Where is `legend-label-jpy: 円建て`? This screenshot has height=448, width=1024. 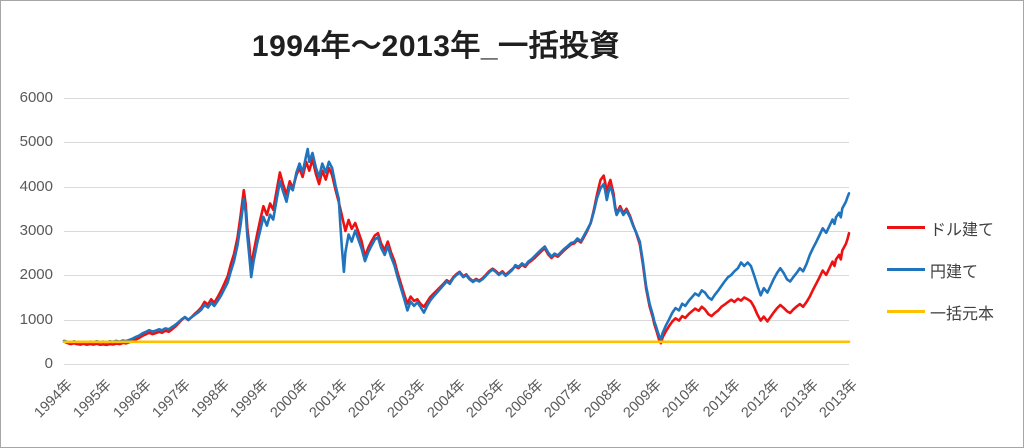 legend-label-jpy: 円建て is located at coordinates (954, 272).